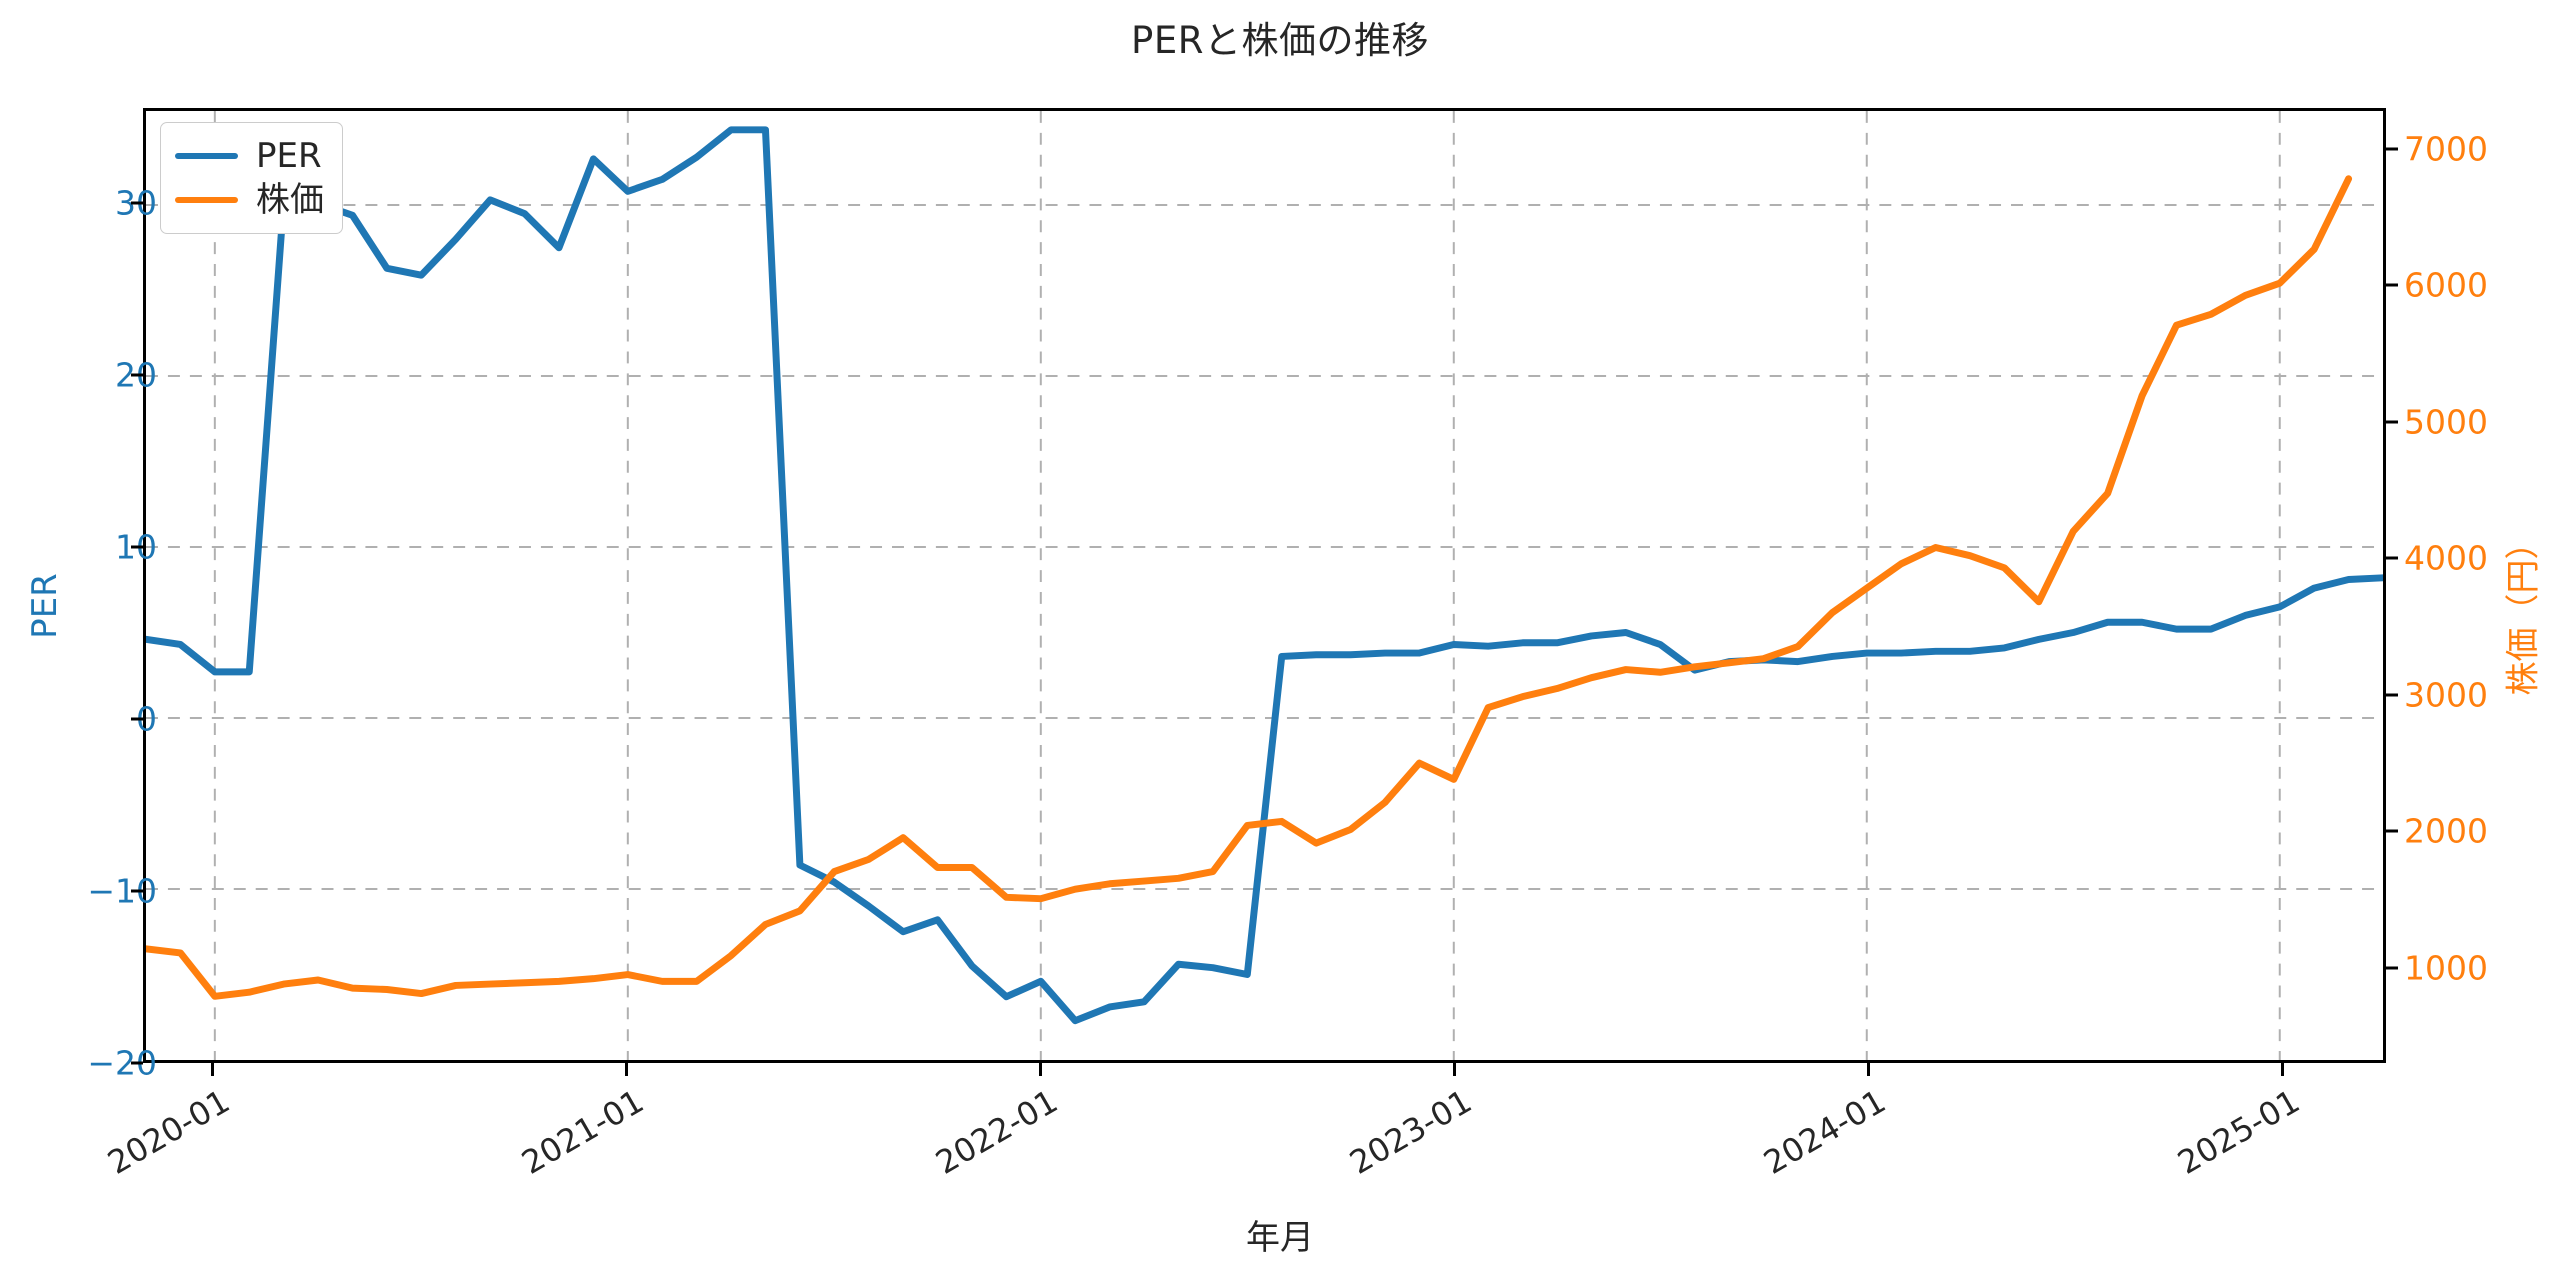  Describe the element at coordinates (1280, 40) in the screenshot. I see `chart-title: PERと株価の推移` at that location.